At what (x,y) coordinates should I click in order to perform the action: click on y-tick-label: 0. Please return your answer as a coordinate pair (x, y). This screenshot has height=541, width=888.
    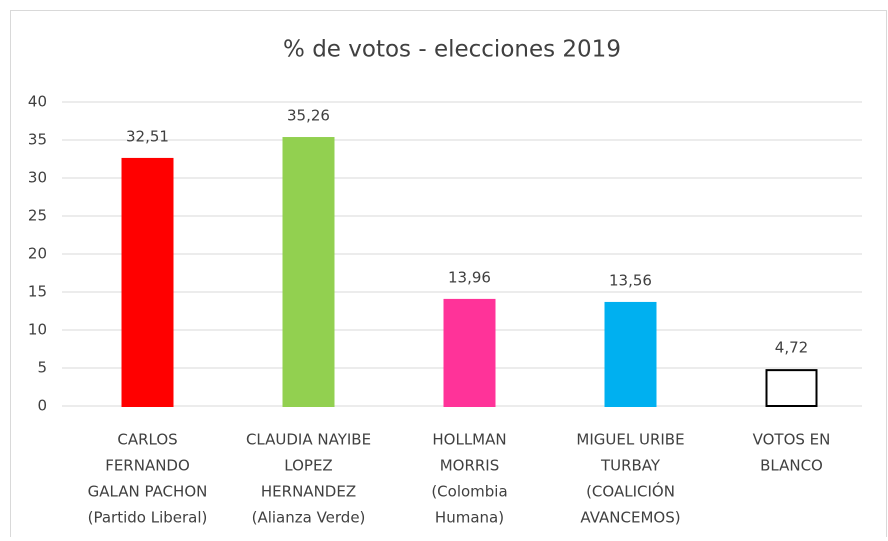
    Looking at the image, I should click on (42, 406).